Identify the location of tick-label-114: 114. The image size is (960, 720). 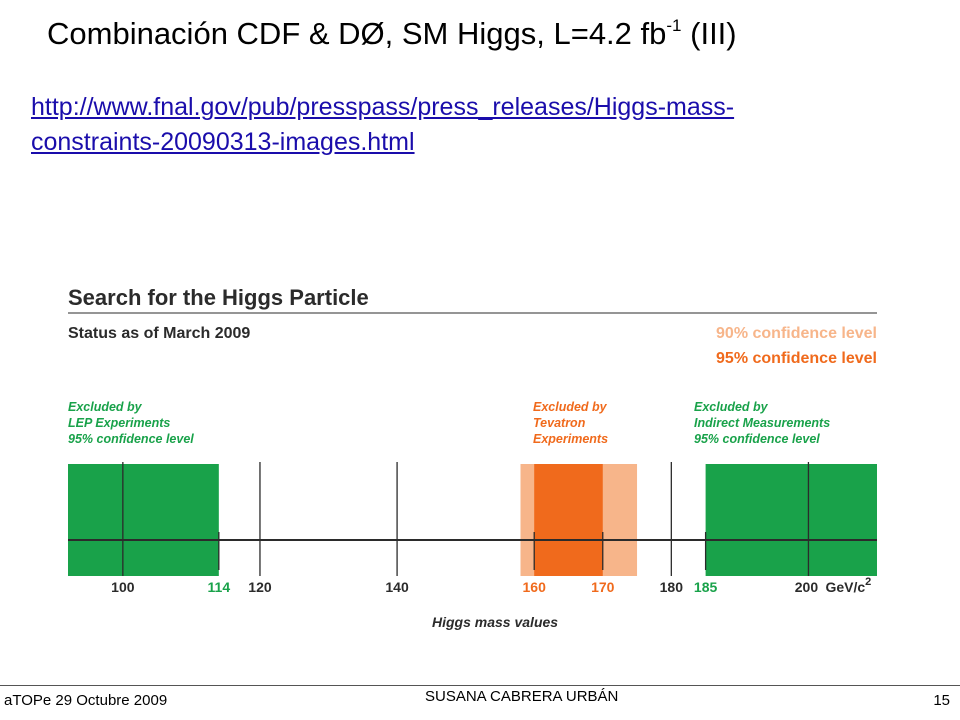
(219, 587).